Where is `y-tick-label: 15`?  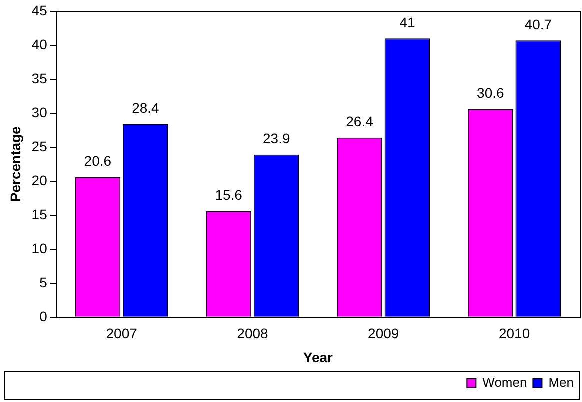
y-tick-label: 15 is located at coordinates (40, 214).